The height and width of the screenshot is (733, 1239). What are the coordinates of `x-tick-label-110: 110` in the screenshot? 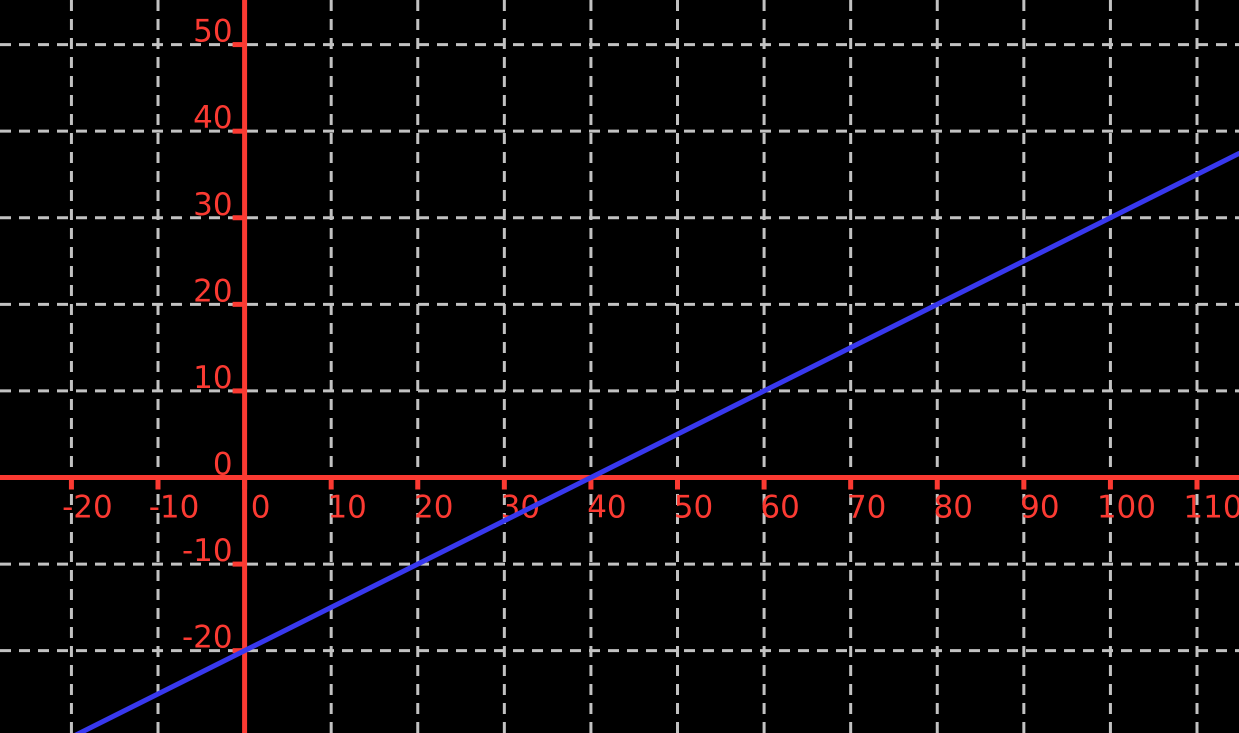 It's located at (1211, 508).